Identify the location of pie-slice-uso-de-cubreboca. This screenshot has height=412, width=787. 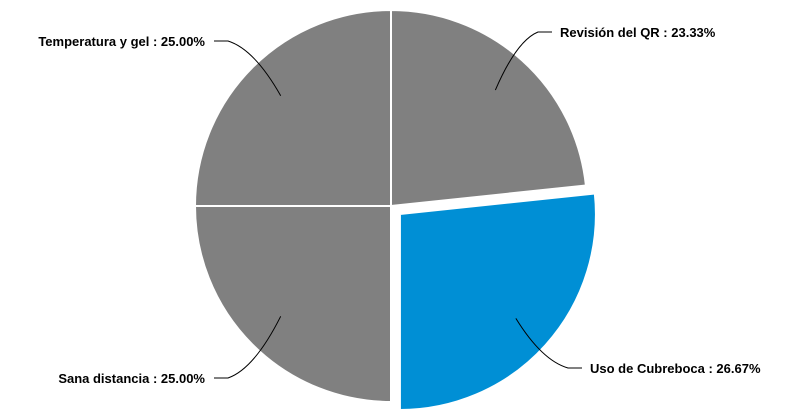
(497, 302).